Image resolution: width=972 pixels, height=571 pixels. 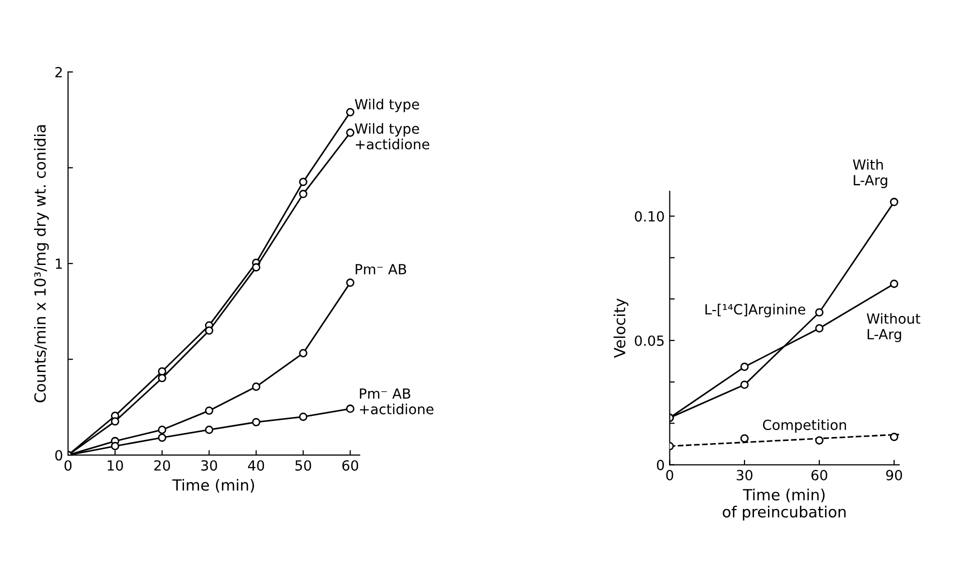 I want to click on series-label: With L-Arg, so click(x=870, y=173).